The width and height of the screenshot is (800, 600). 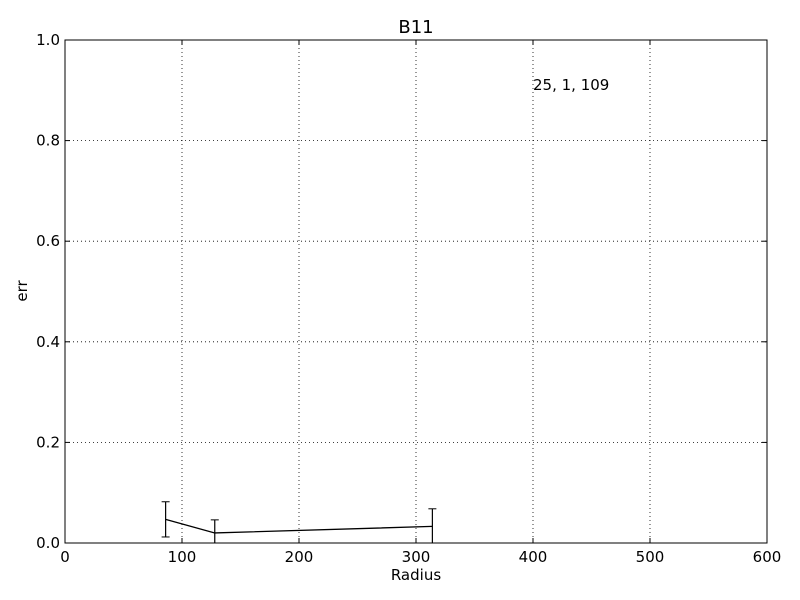 I want to click on data-series, so click(x=299, y=522).